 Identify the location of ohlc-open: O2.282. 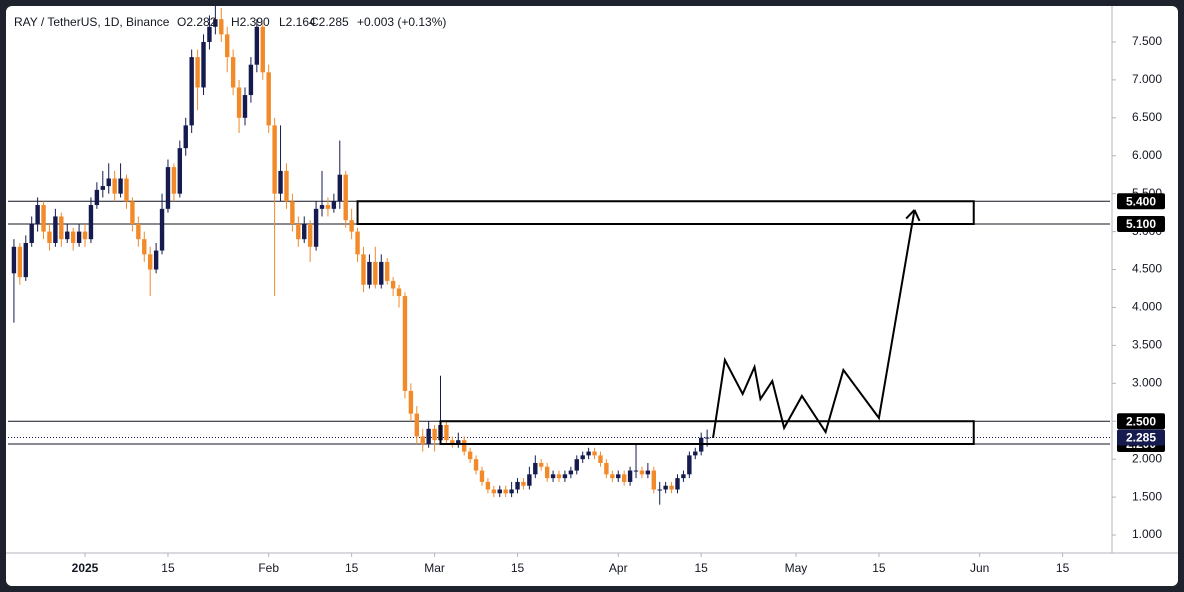
(197, 22).